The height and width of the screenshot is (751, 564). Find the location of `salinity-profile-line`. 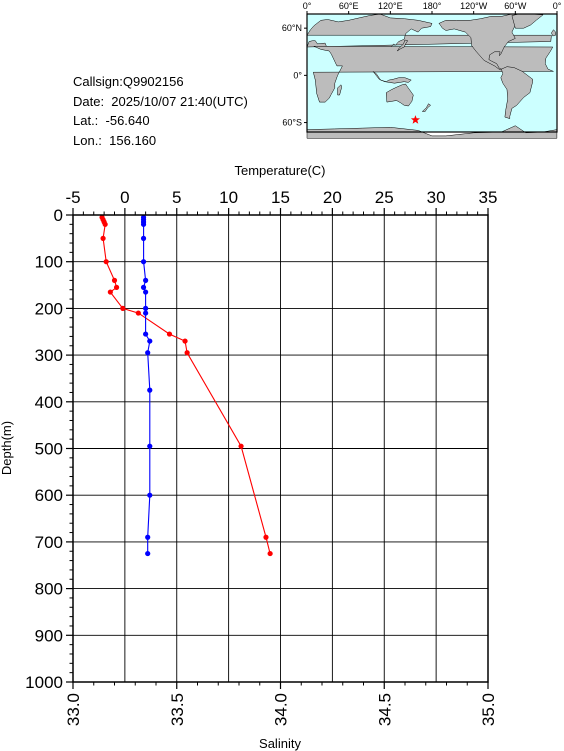

salinity-profile-line is located at coordinates (147, 385).